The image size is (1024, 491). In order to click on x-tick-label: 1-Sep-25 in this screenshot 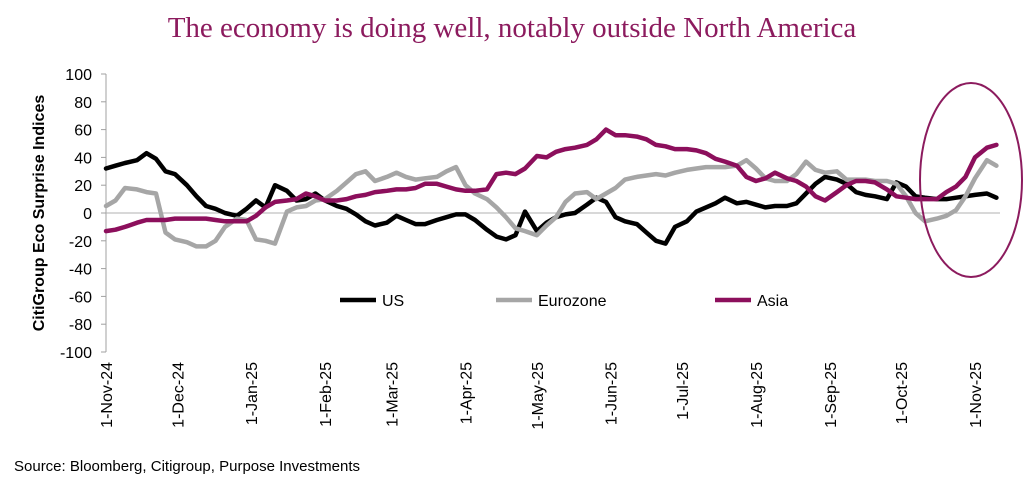, I will do `click(831, 395)`.